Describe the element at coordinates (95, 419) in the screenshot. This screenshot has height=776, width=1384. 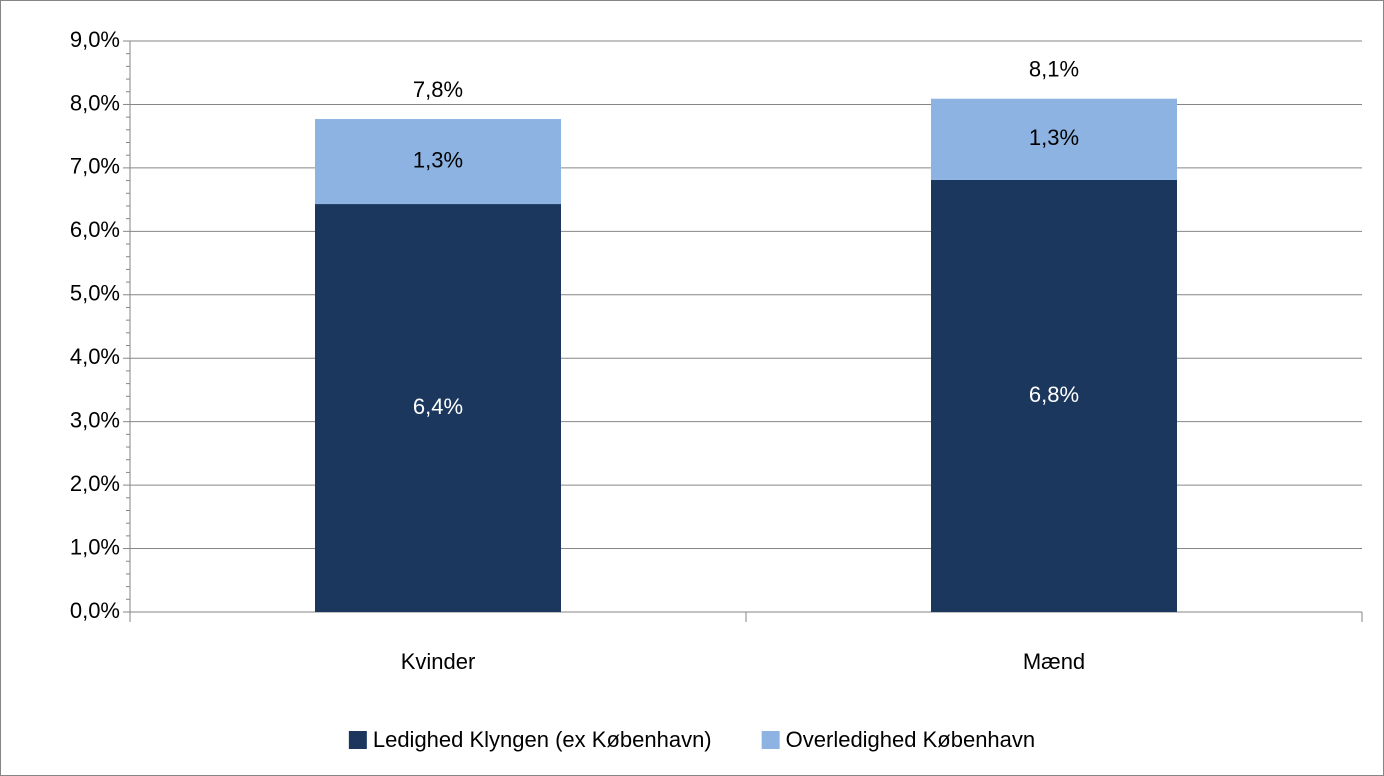
I see `y-tick-label: 3,0%` at that location.